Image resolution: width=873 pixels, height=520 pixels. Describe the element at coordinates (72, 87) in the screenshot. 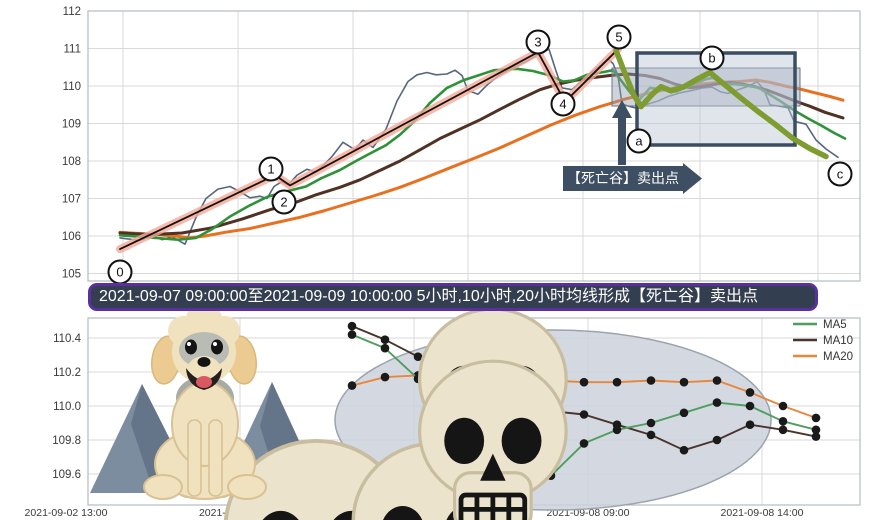

I see `top-y-tick-label: 110` at that location.